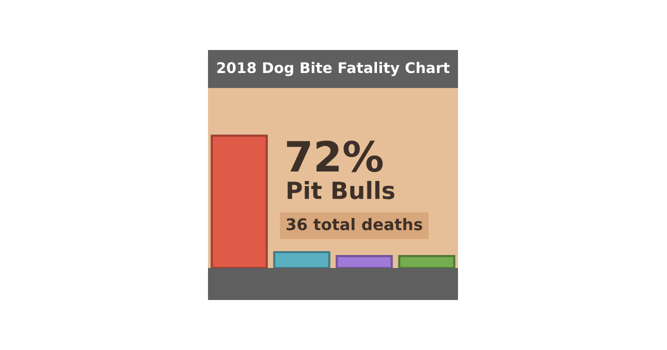  What do you see at coordinates (354, 224) in the screenshot?
I see `annotation: 36 total deaths` at bounding box center [354, 224].